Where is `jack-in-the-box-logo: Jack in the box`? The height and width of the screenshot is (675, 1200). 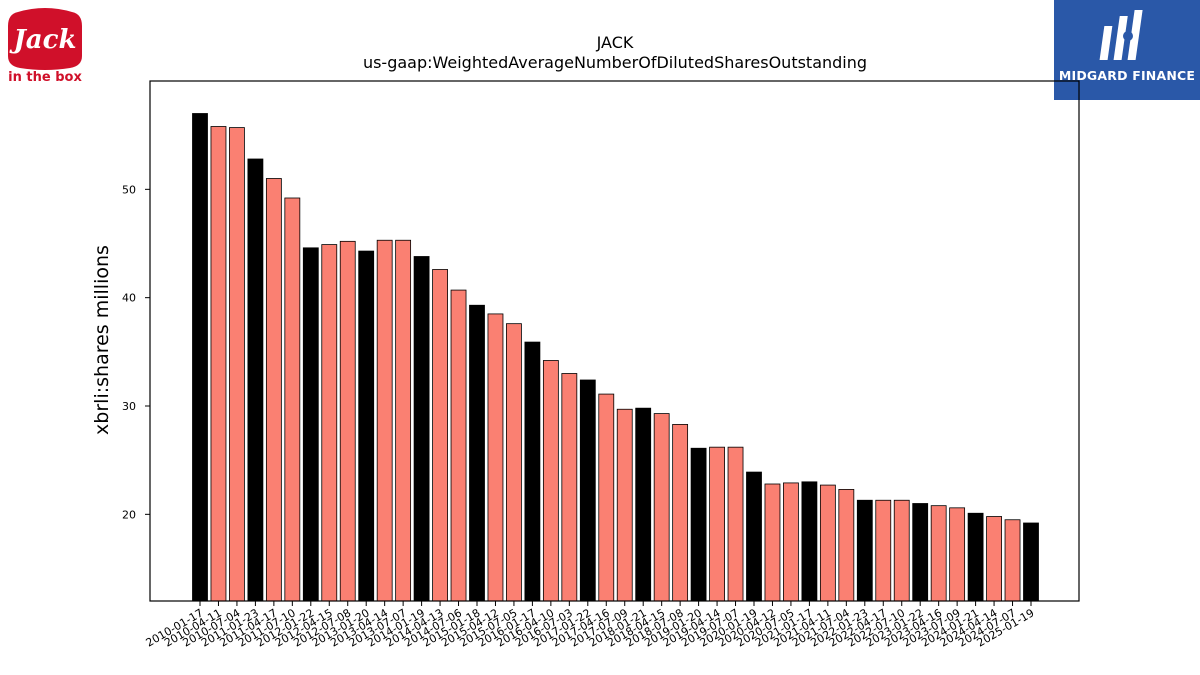 jack-in-the-box-logo: Jack in the box is located at coordinates (45, 48).